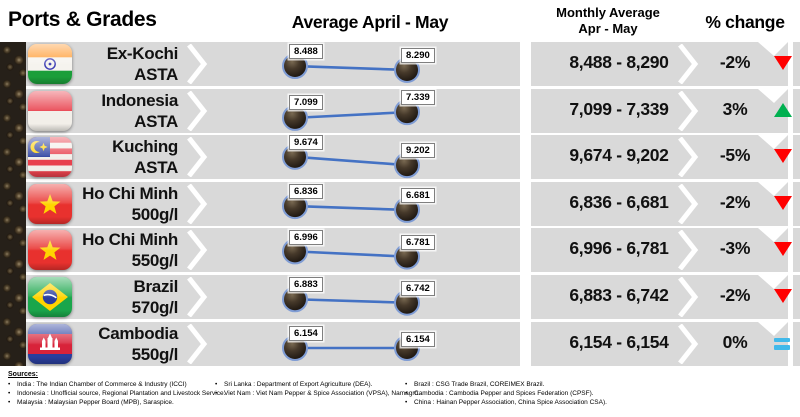 This screenshot has height=417, width=800. I want to click on row-left-band: Ex-Kochi ASTA 8.488 8.290, so click(273, 64).